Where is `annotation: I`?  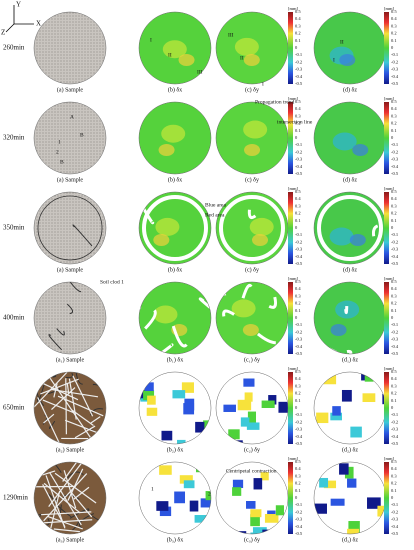 annotation: I is located at coordinates (151, 40).